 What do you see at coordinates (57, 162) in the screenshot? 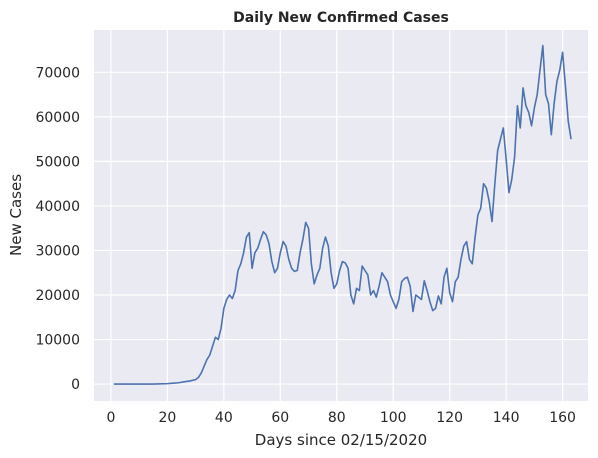
I see `y-tick-label: 50000` at bounding box center [57, 162].